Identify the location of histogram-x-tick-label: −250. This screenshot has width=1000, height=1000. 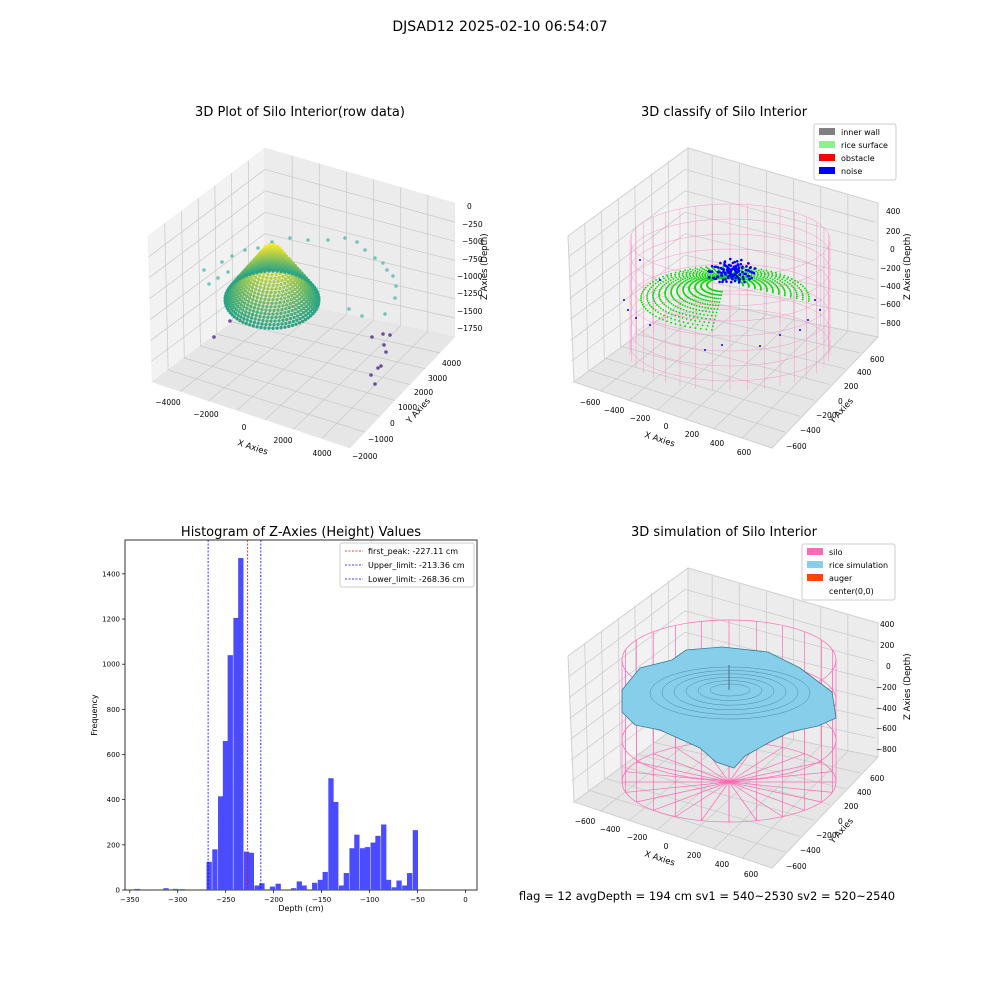
(225, 900).